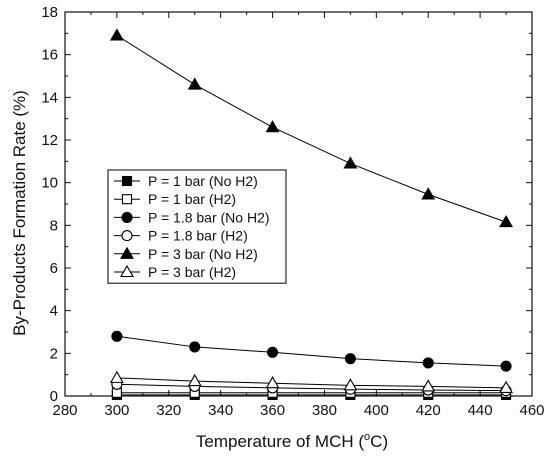 The width and height of the screenshot is (550, 462). I want to click on legend-label: P = 1.8 bar (H2), so click(198, 236).